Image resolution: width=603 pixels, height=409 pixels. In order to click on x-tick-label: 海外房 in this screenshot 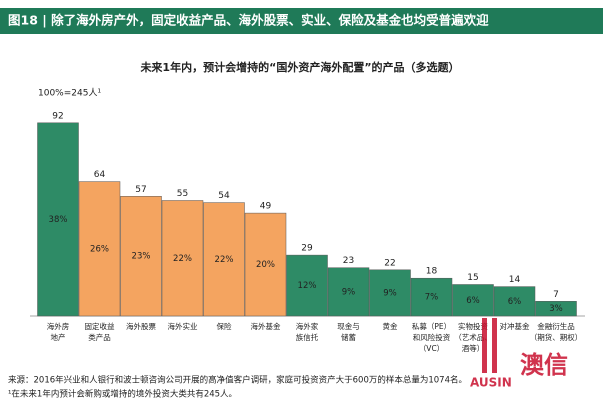, I will do `click(58, 326)`.